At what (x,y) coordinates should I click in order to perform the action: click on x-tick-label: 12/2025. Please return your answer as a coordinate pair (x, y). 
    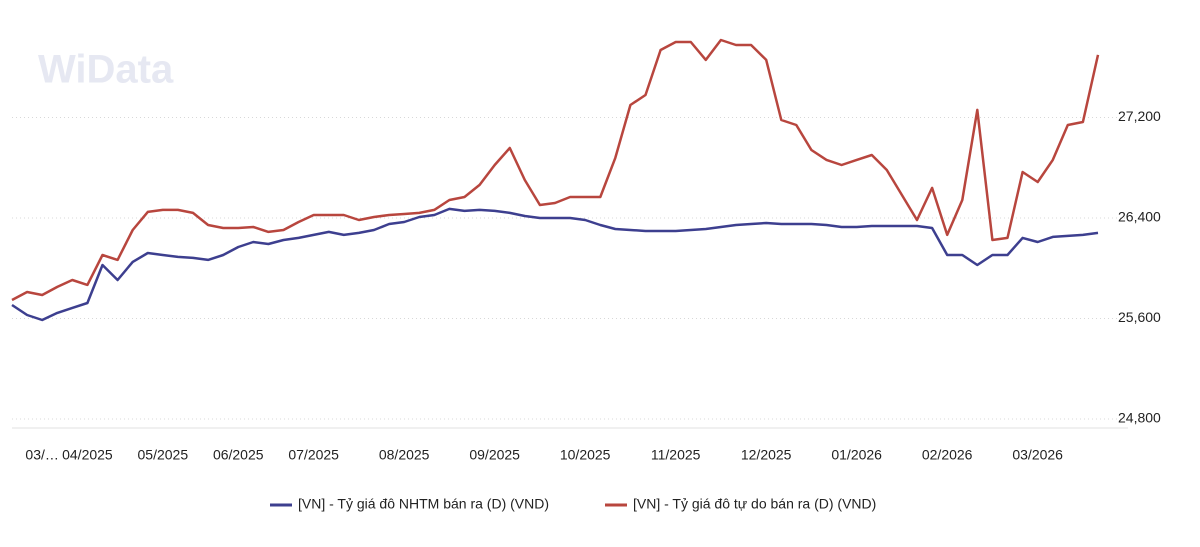
    Looking at the image, I should click on (766, 455).